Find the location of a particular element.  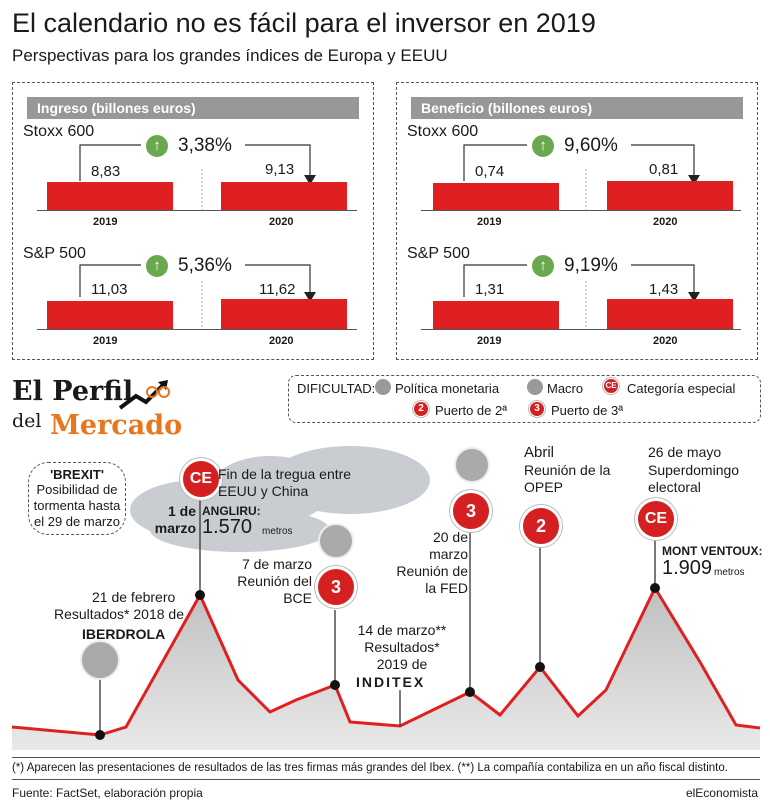

data-label: 11,62 is located at coordinates (277, 289).